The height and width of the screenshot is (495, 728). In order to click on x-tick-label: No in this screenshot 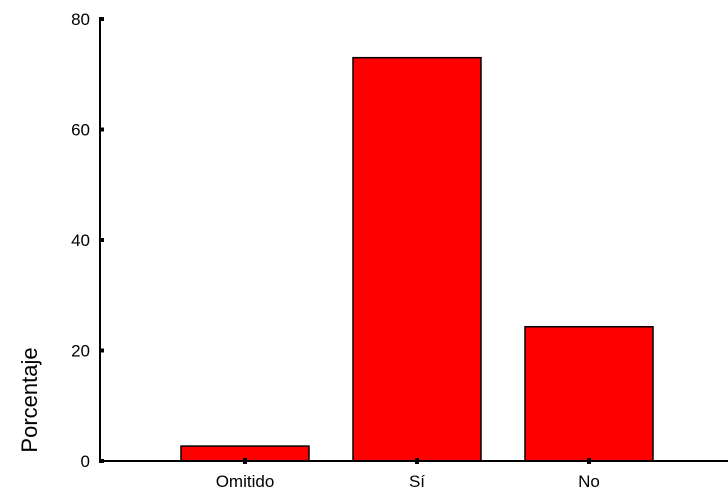, I will do `click(589, 481)`.